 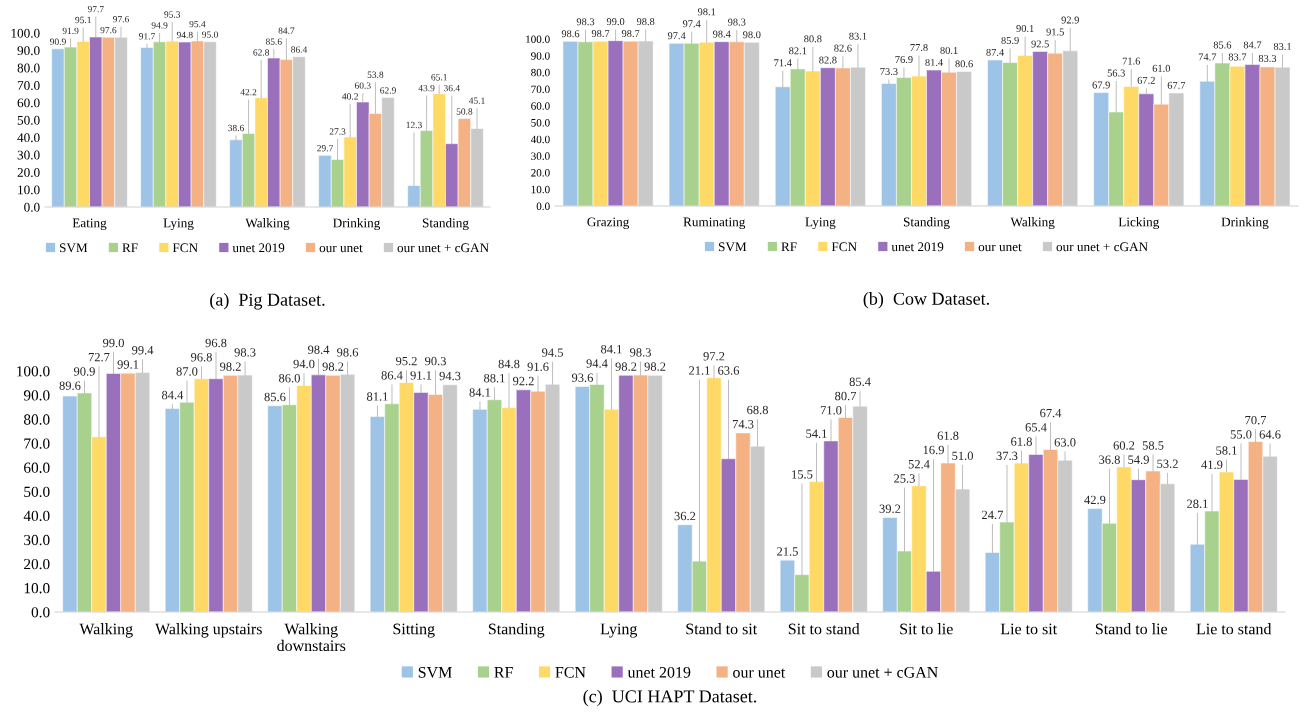 I want to click on data-label: 81.4, so click(x=934, y=62).